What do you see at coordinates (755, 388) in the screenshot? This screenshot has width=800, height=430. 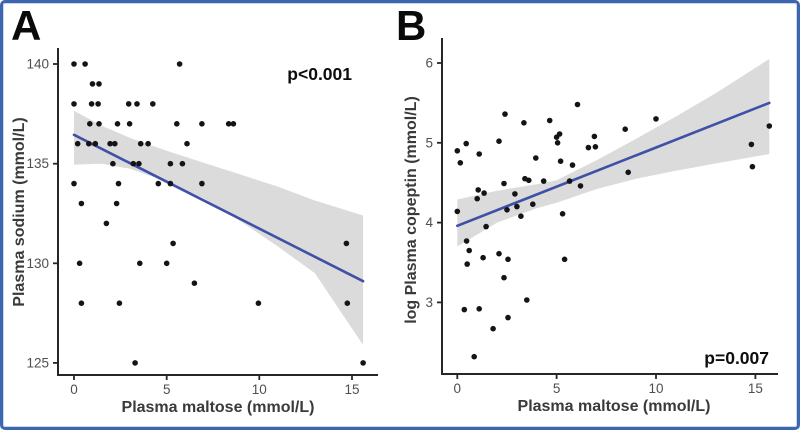 I see `x-tick-label: 15` at bounding box center [755, 388].